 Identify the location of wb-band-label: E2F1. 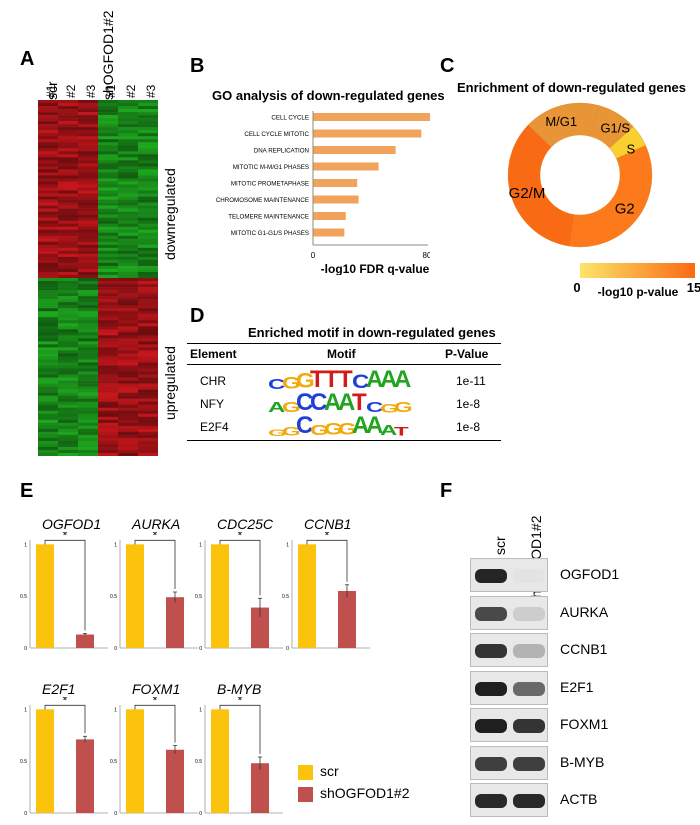
(577, 686).